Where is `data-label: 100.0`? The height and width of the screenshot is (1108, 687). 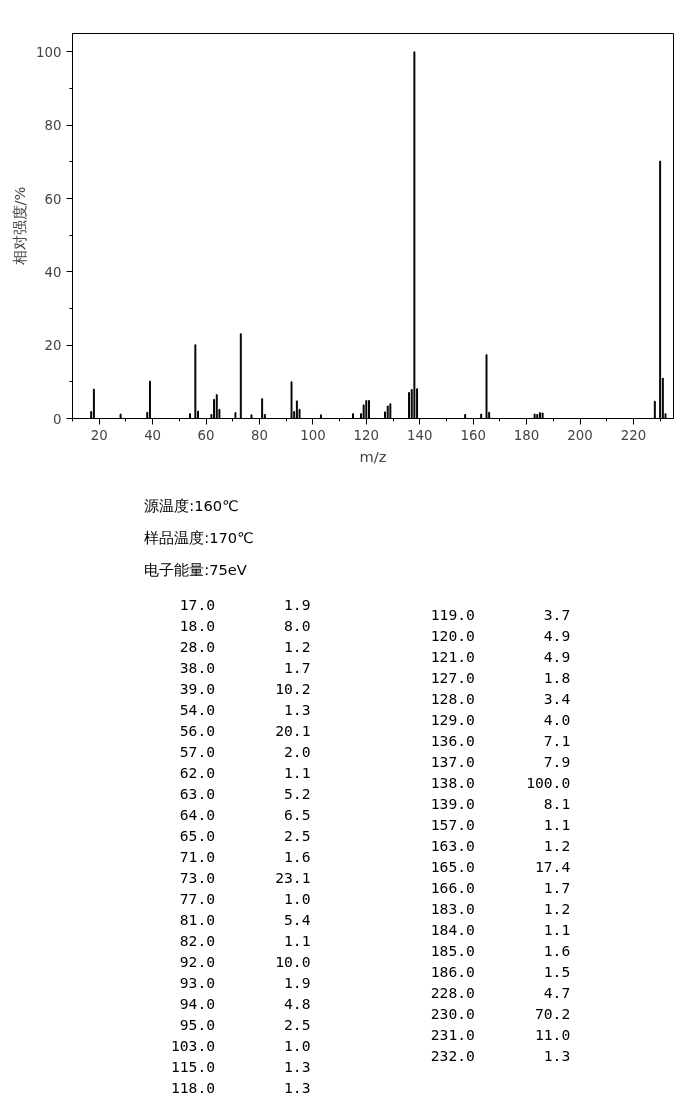 data-label: 100.0 is located at coordinates (548, 782).